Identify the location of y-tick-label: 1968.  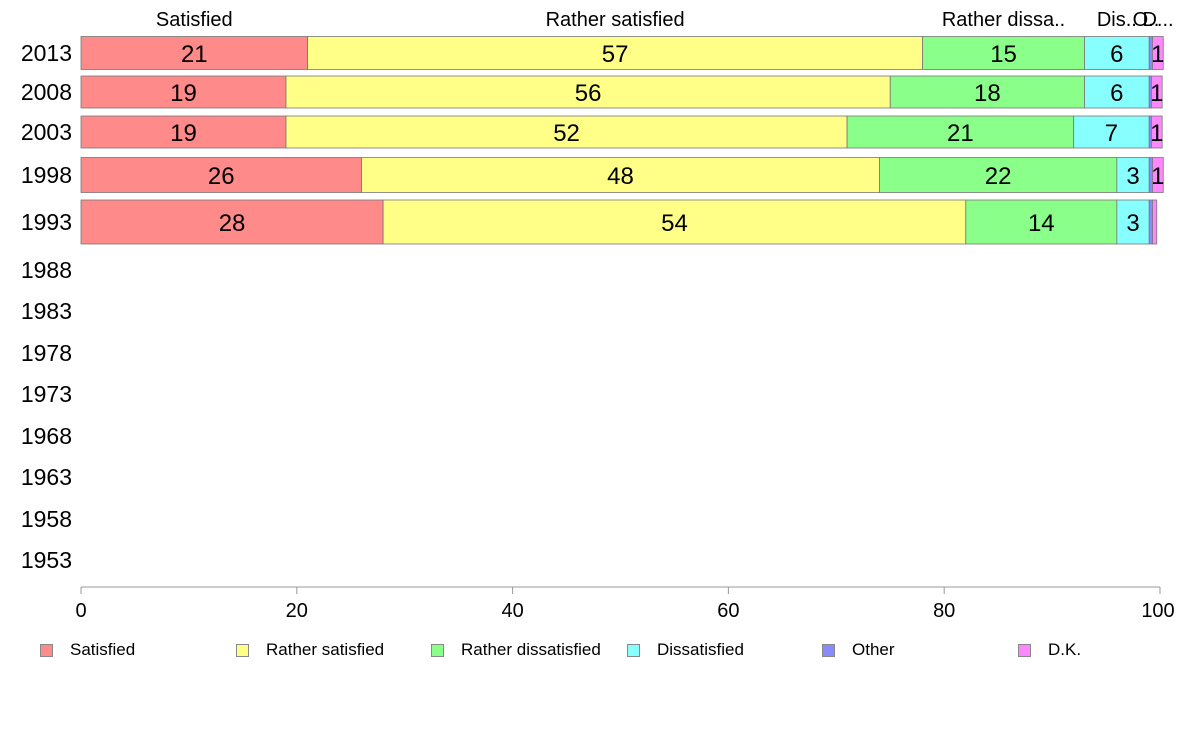
(46, 436).